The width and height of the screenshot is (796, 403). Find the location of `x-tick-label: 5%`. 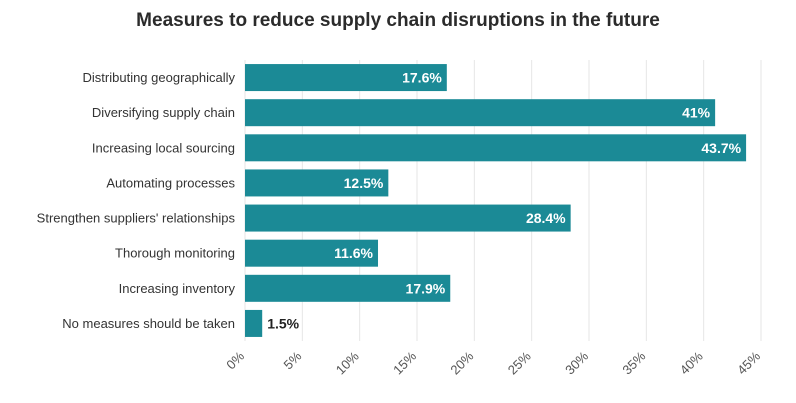

x-tick-label: 5% is located at coordinates (293, 360).